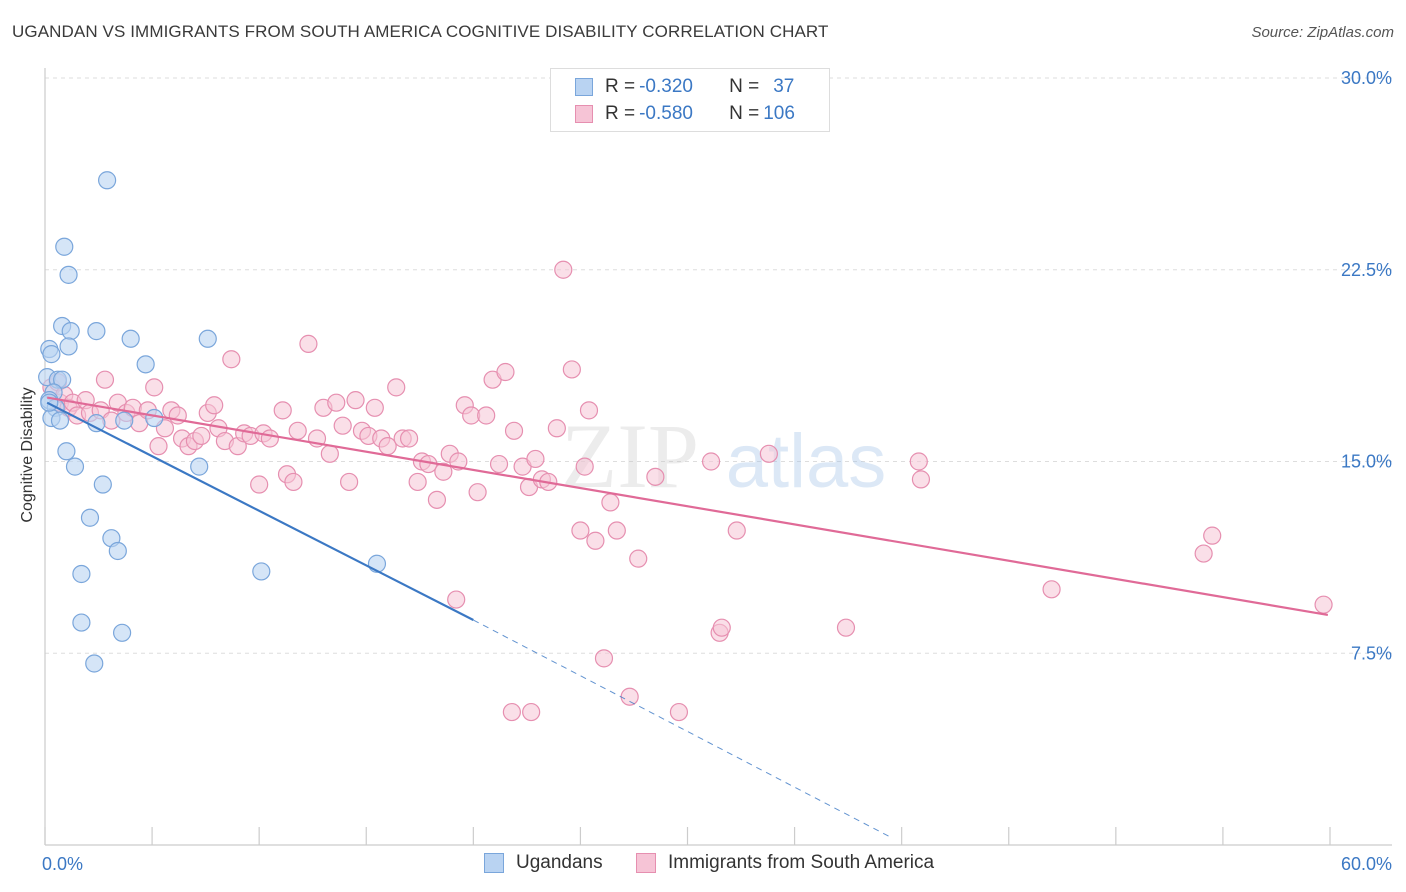  I want to click on series-legend: Ugandans Immigrants from South America, so click(703, 864).